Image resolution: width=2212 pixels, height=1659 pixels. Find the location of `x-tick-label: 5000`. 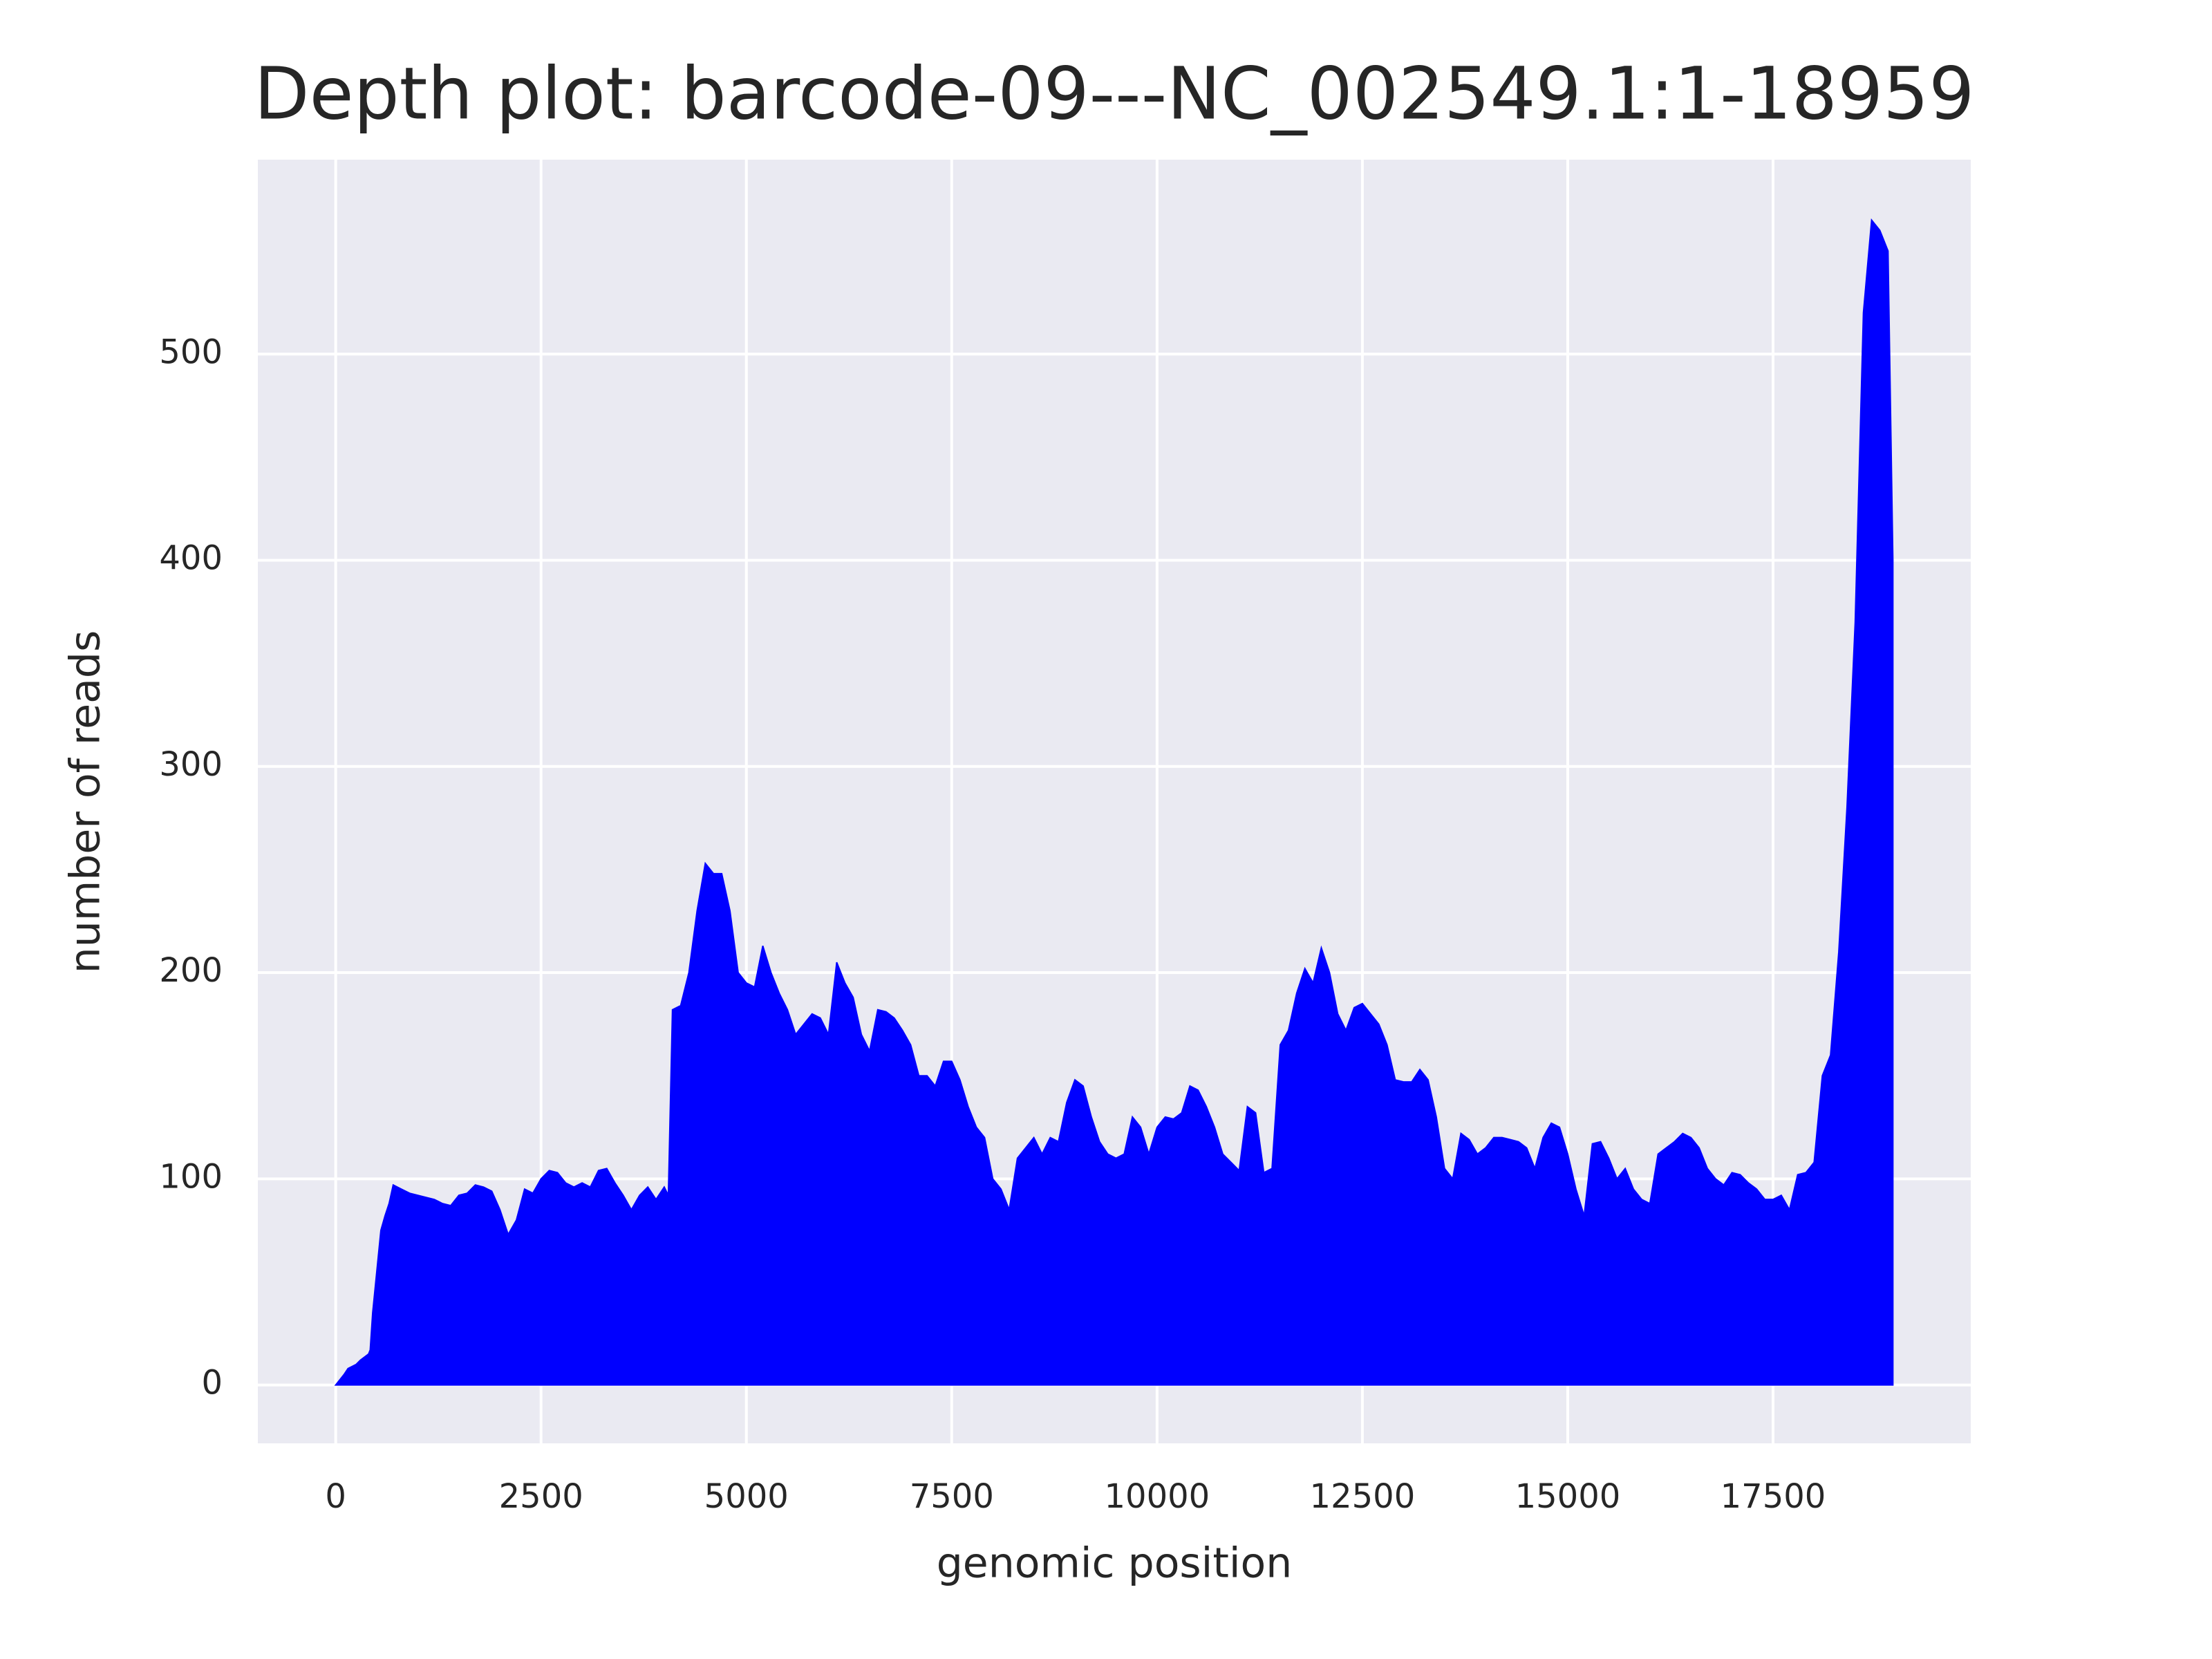

x-tick-label: 5000 is located at coordinates (746, 1497).